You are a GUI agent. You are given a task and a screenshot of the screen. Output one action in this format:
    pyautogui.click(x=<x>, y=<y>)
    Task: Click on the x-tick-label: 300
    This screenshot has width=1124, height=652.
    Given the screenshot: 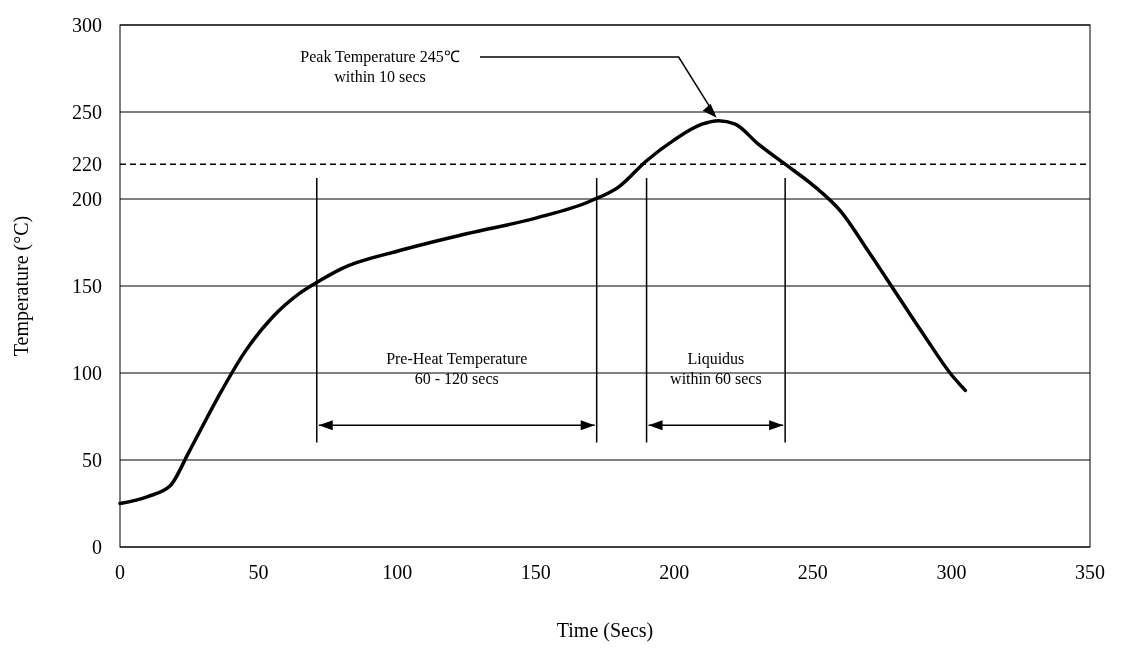 What is the action you would take?
    pyautogui.click(x=951, y=572)
    